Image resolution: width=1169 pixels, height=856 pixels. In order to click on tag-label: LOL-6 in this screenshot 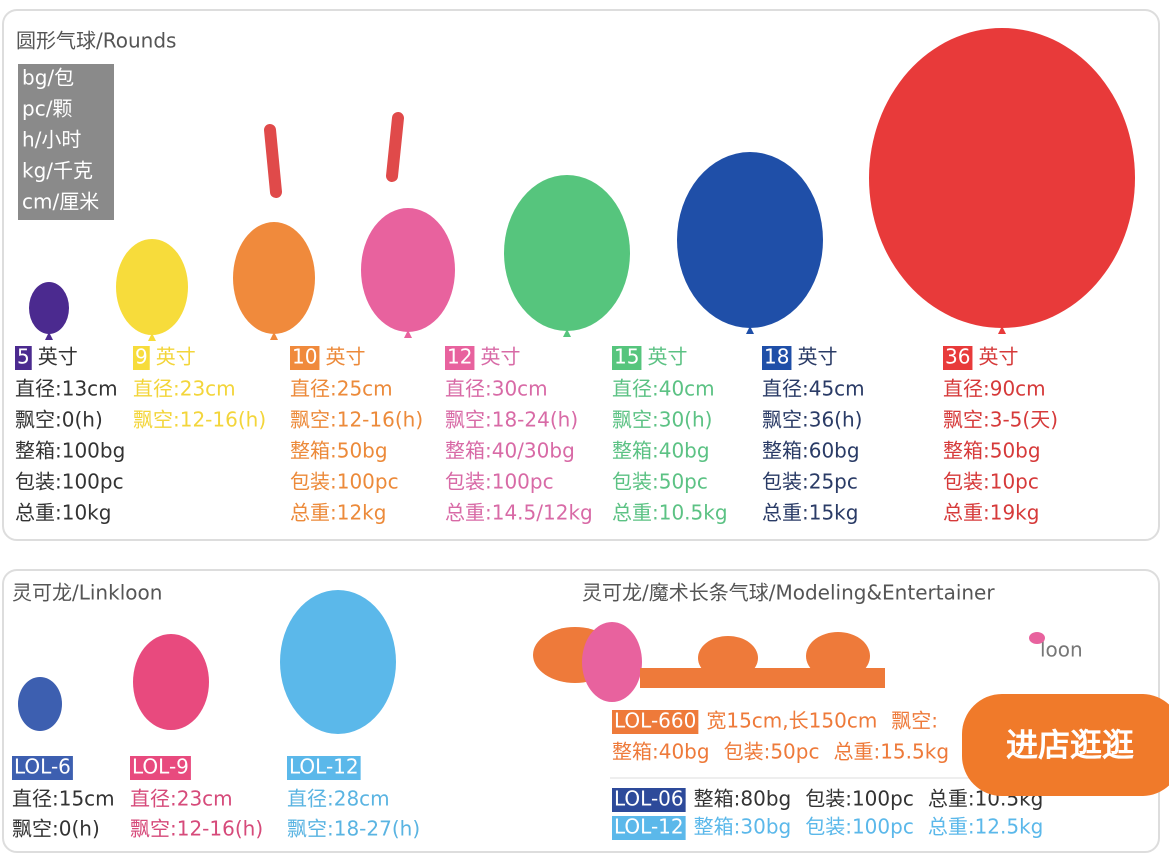, I will do `click(42, 767)`.